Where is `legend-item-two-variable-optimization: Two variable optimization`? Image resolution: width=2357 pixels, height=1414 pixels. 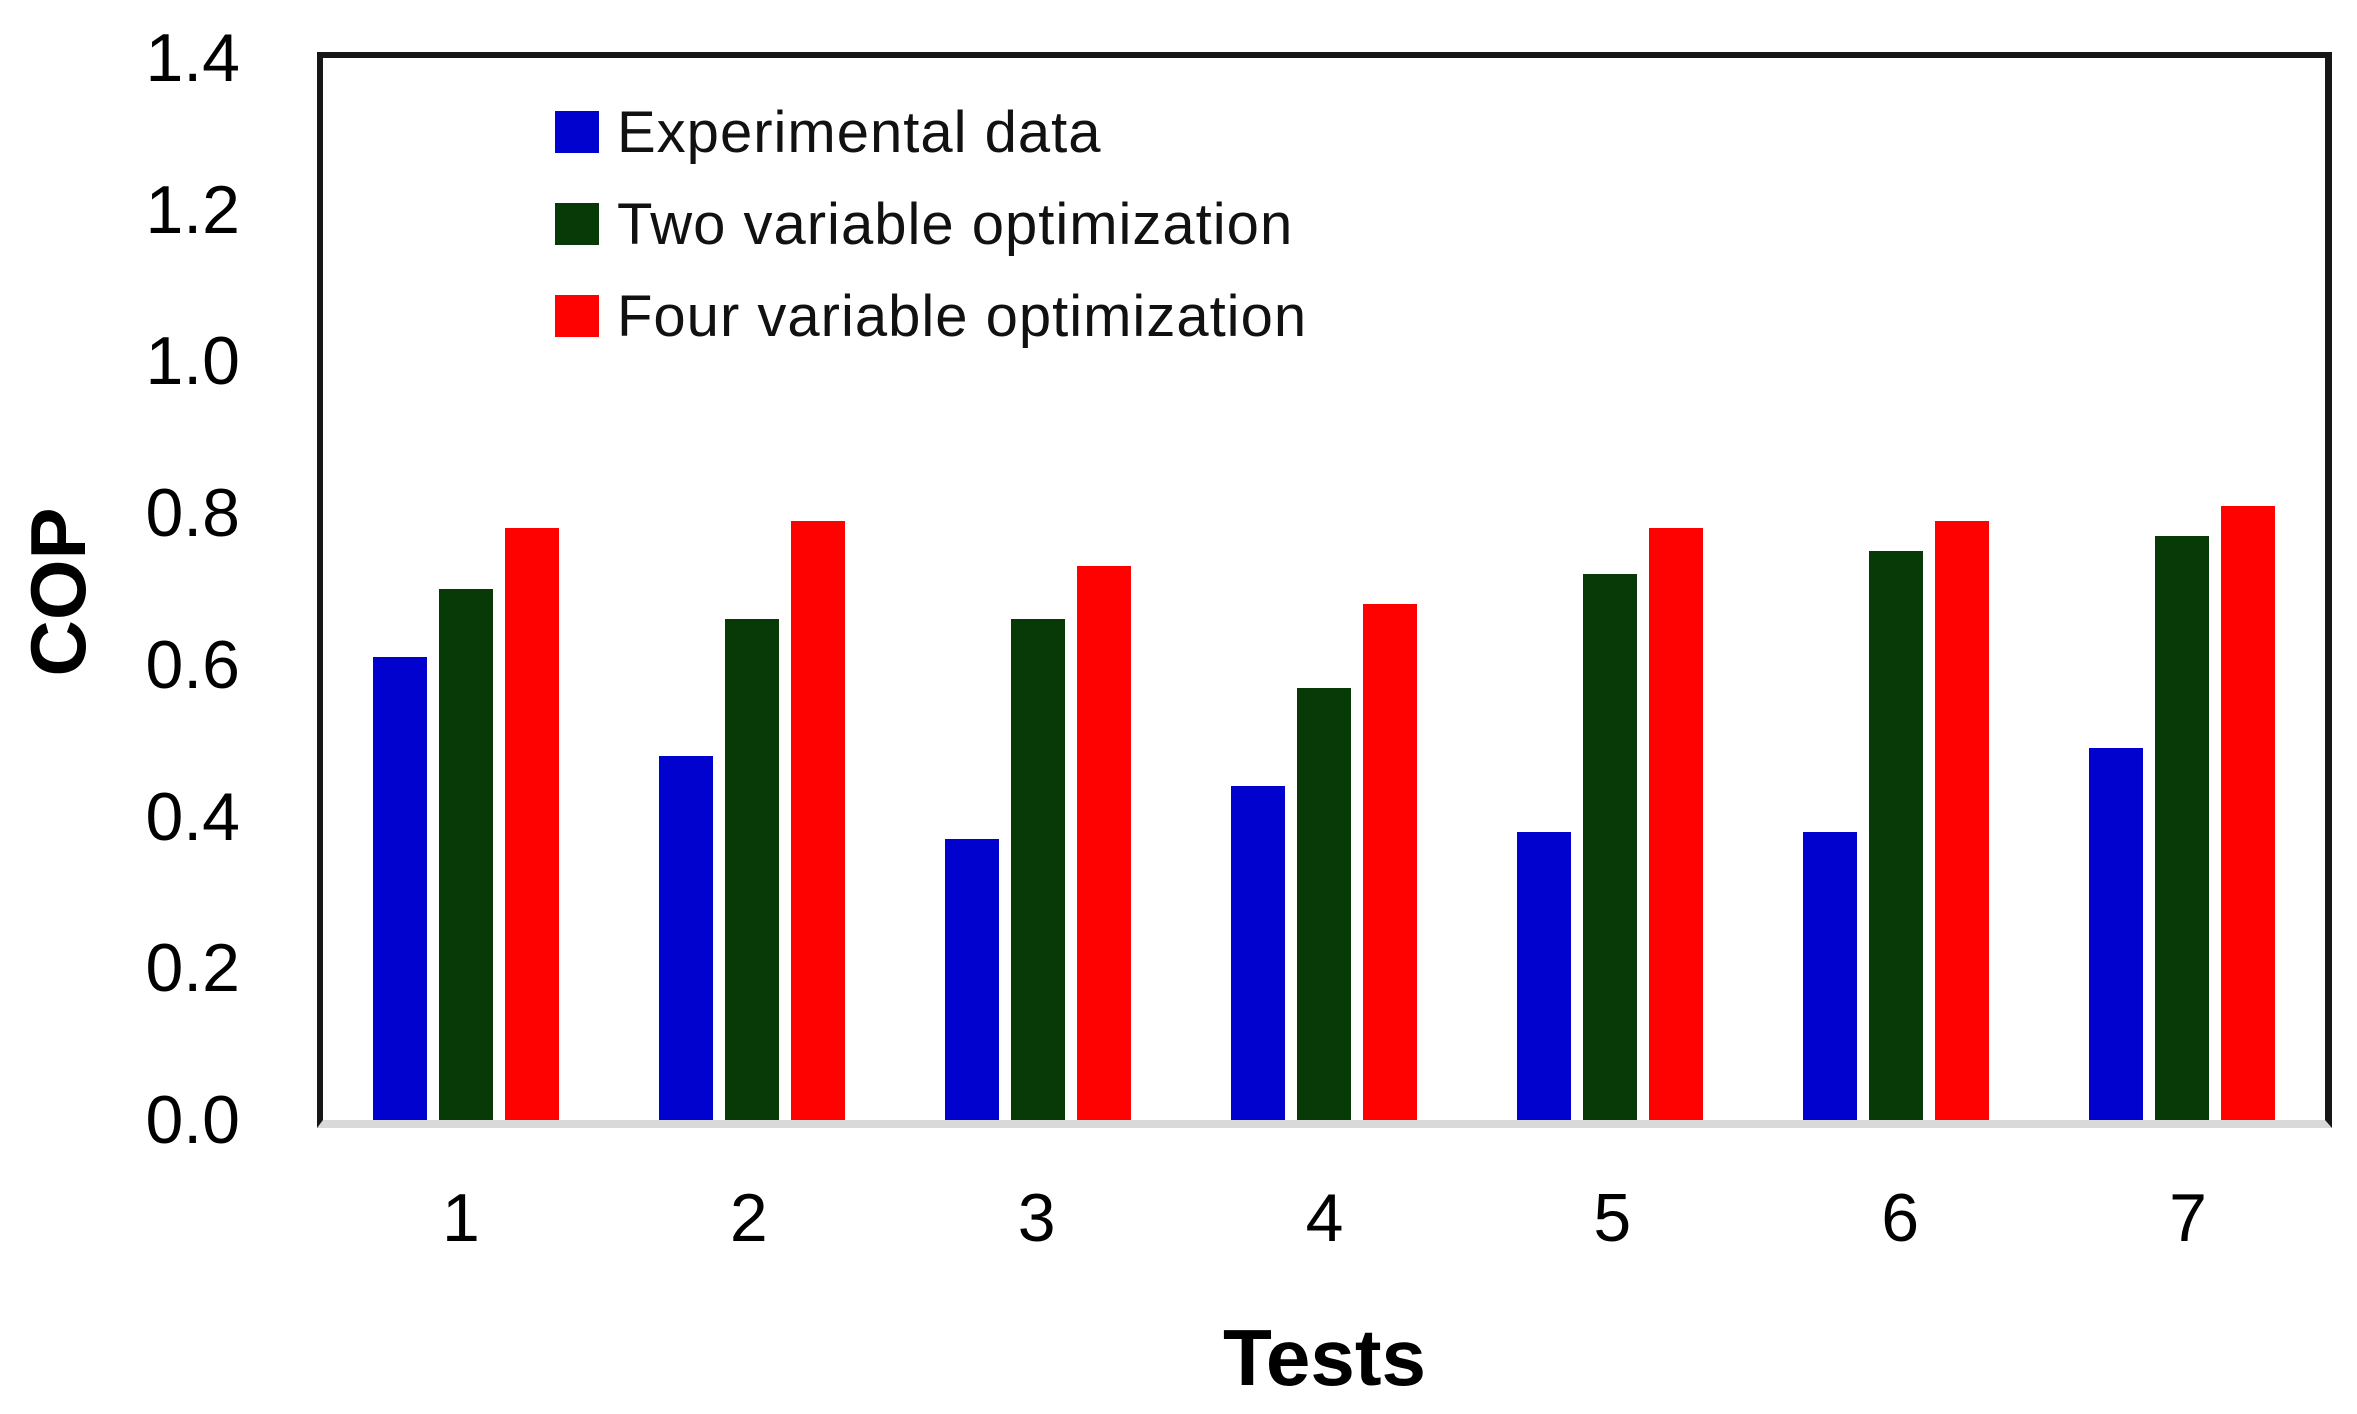
legend-item-two-variable-optimization: Two variable optimization is located at coordinates (931, 224).